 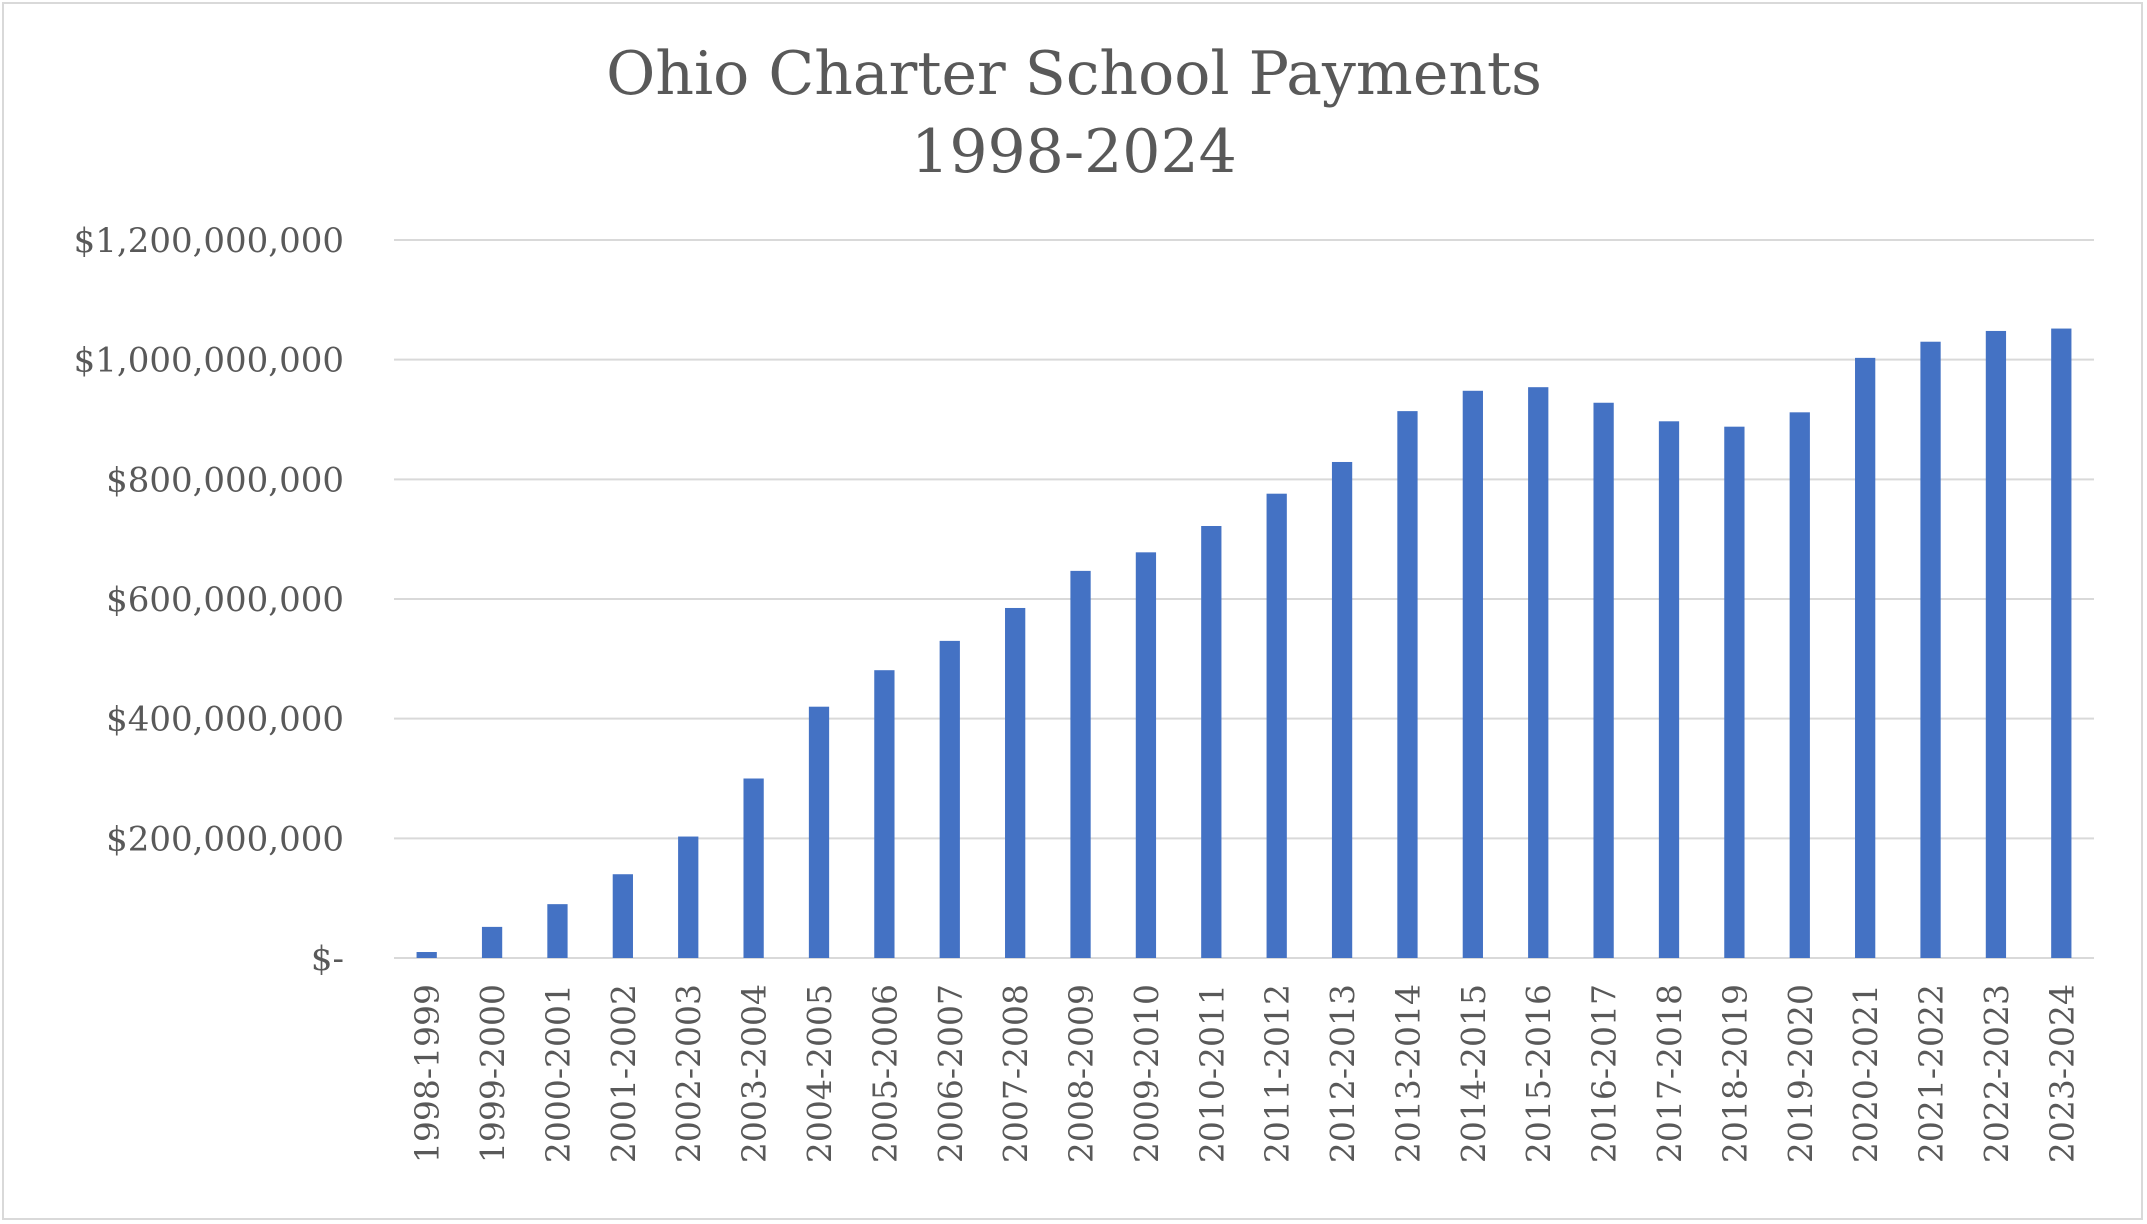 What do you see at coordinates (327, 959) in the screenshot?
I see `y-tick-label: $-` at bounding box center [327, 959].